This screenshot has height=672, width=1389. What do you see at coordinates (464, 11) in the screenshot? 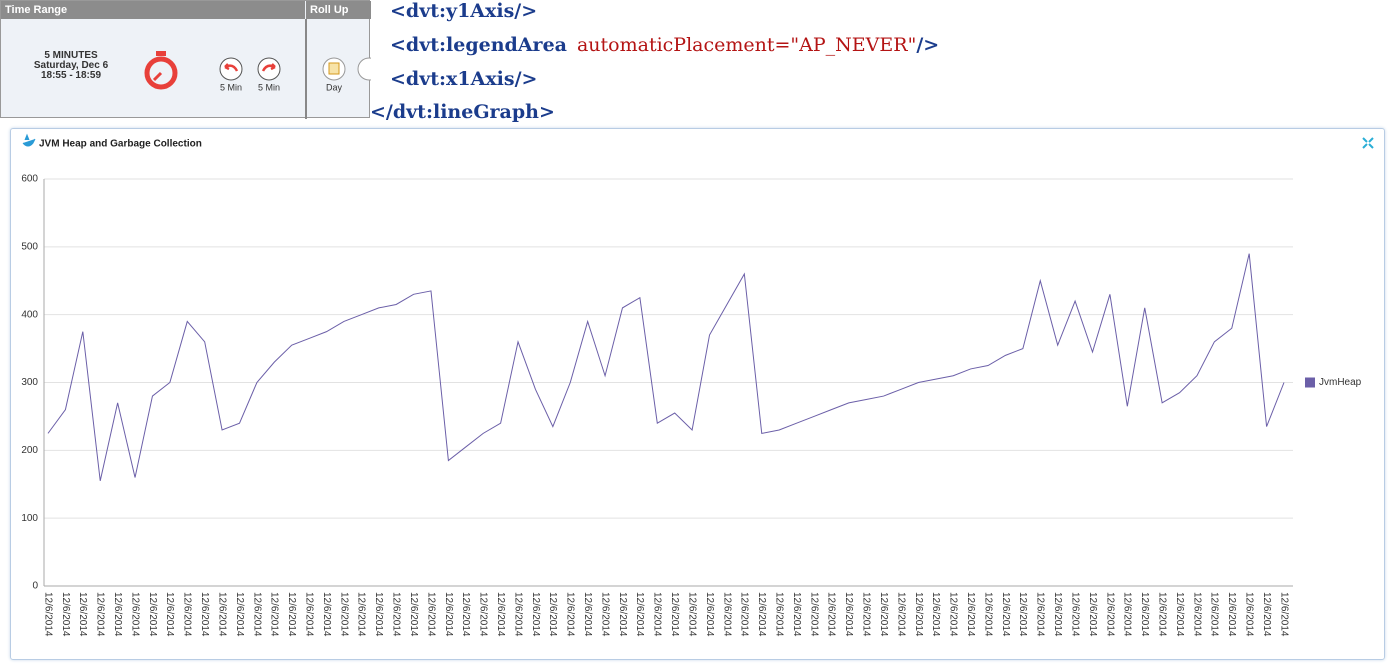
I see `code-line: <dvt:y1Axis/>` at bounding box center [464, 11].